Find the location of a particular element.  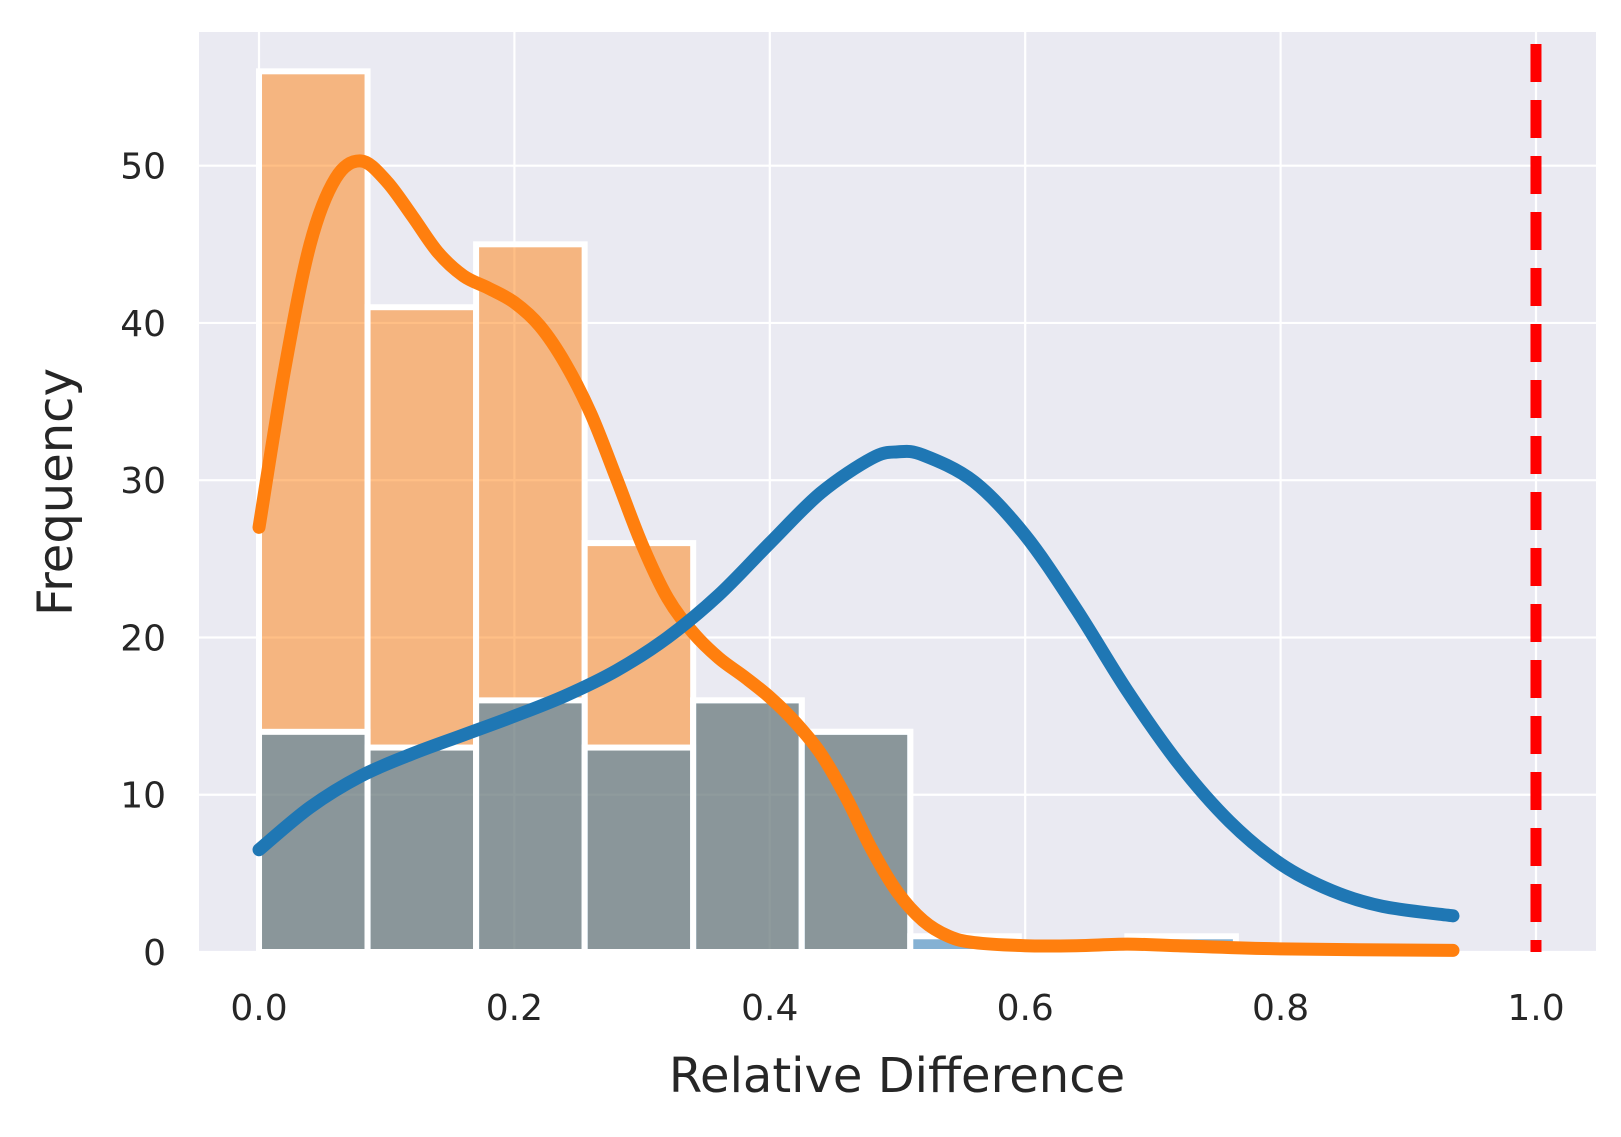

x-axis-label: Relative Difference is located at coordinates (897, 1076).